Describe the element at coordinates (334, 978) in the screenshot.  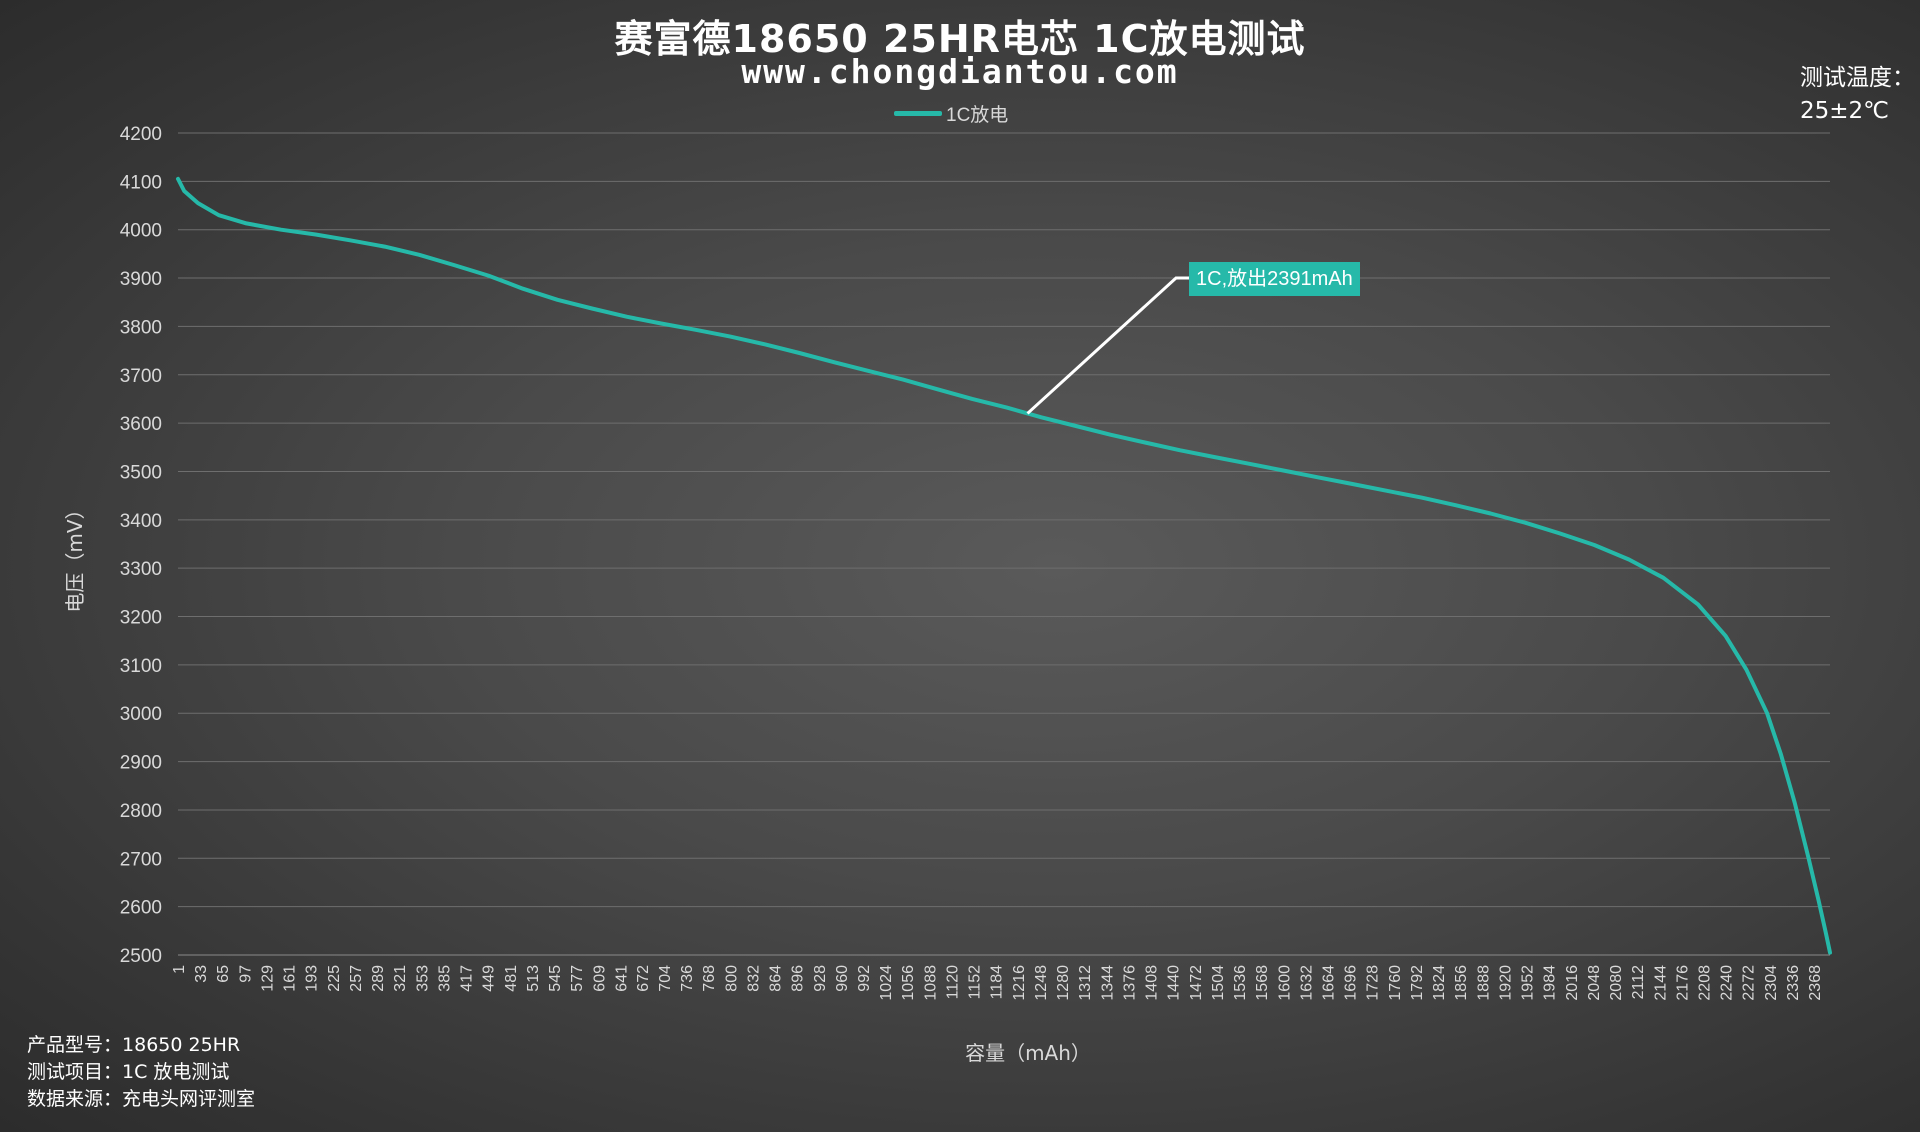
I see `x-tick-label: 225` at that location.